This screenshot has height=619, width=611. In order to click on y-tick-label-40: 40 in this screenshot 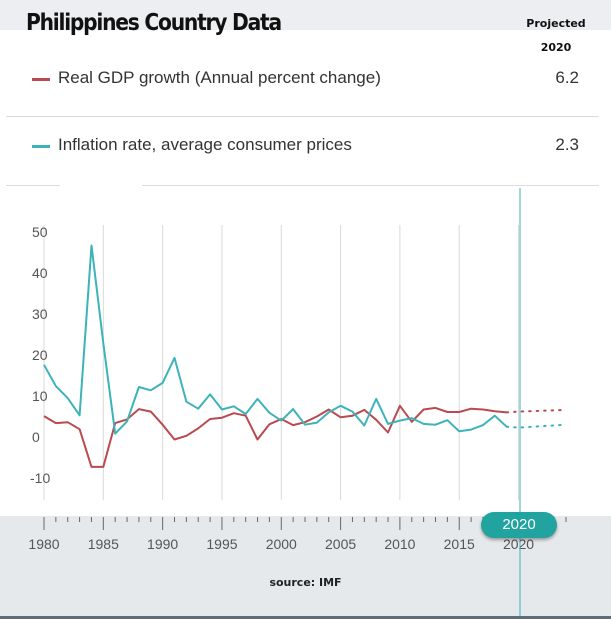, I will do `click(40, 273)`.